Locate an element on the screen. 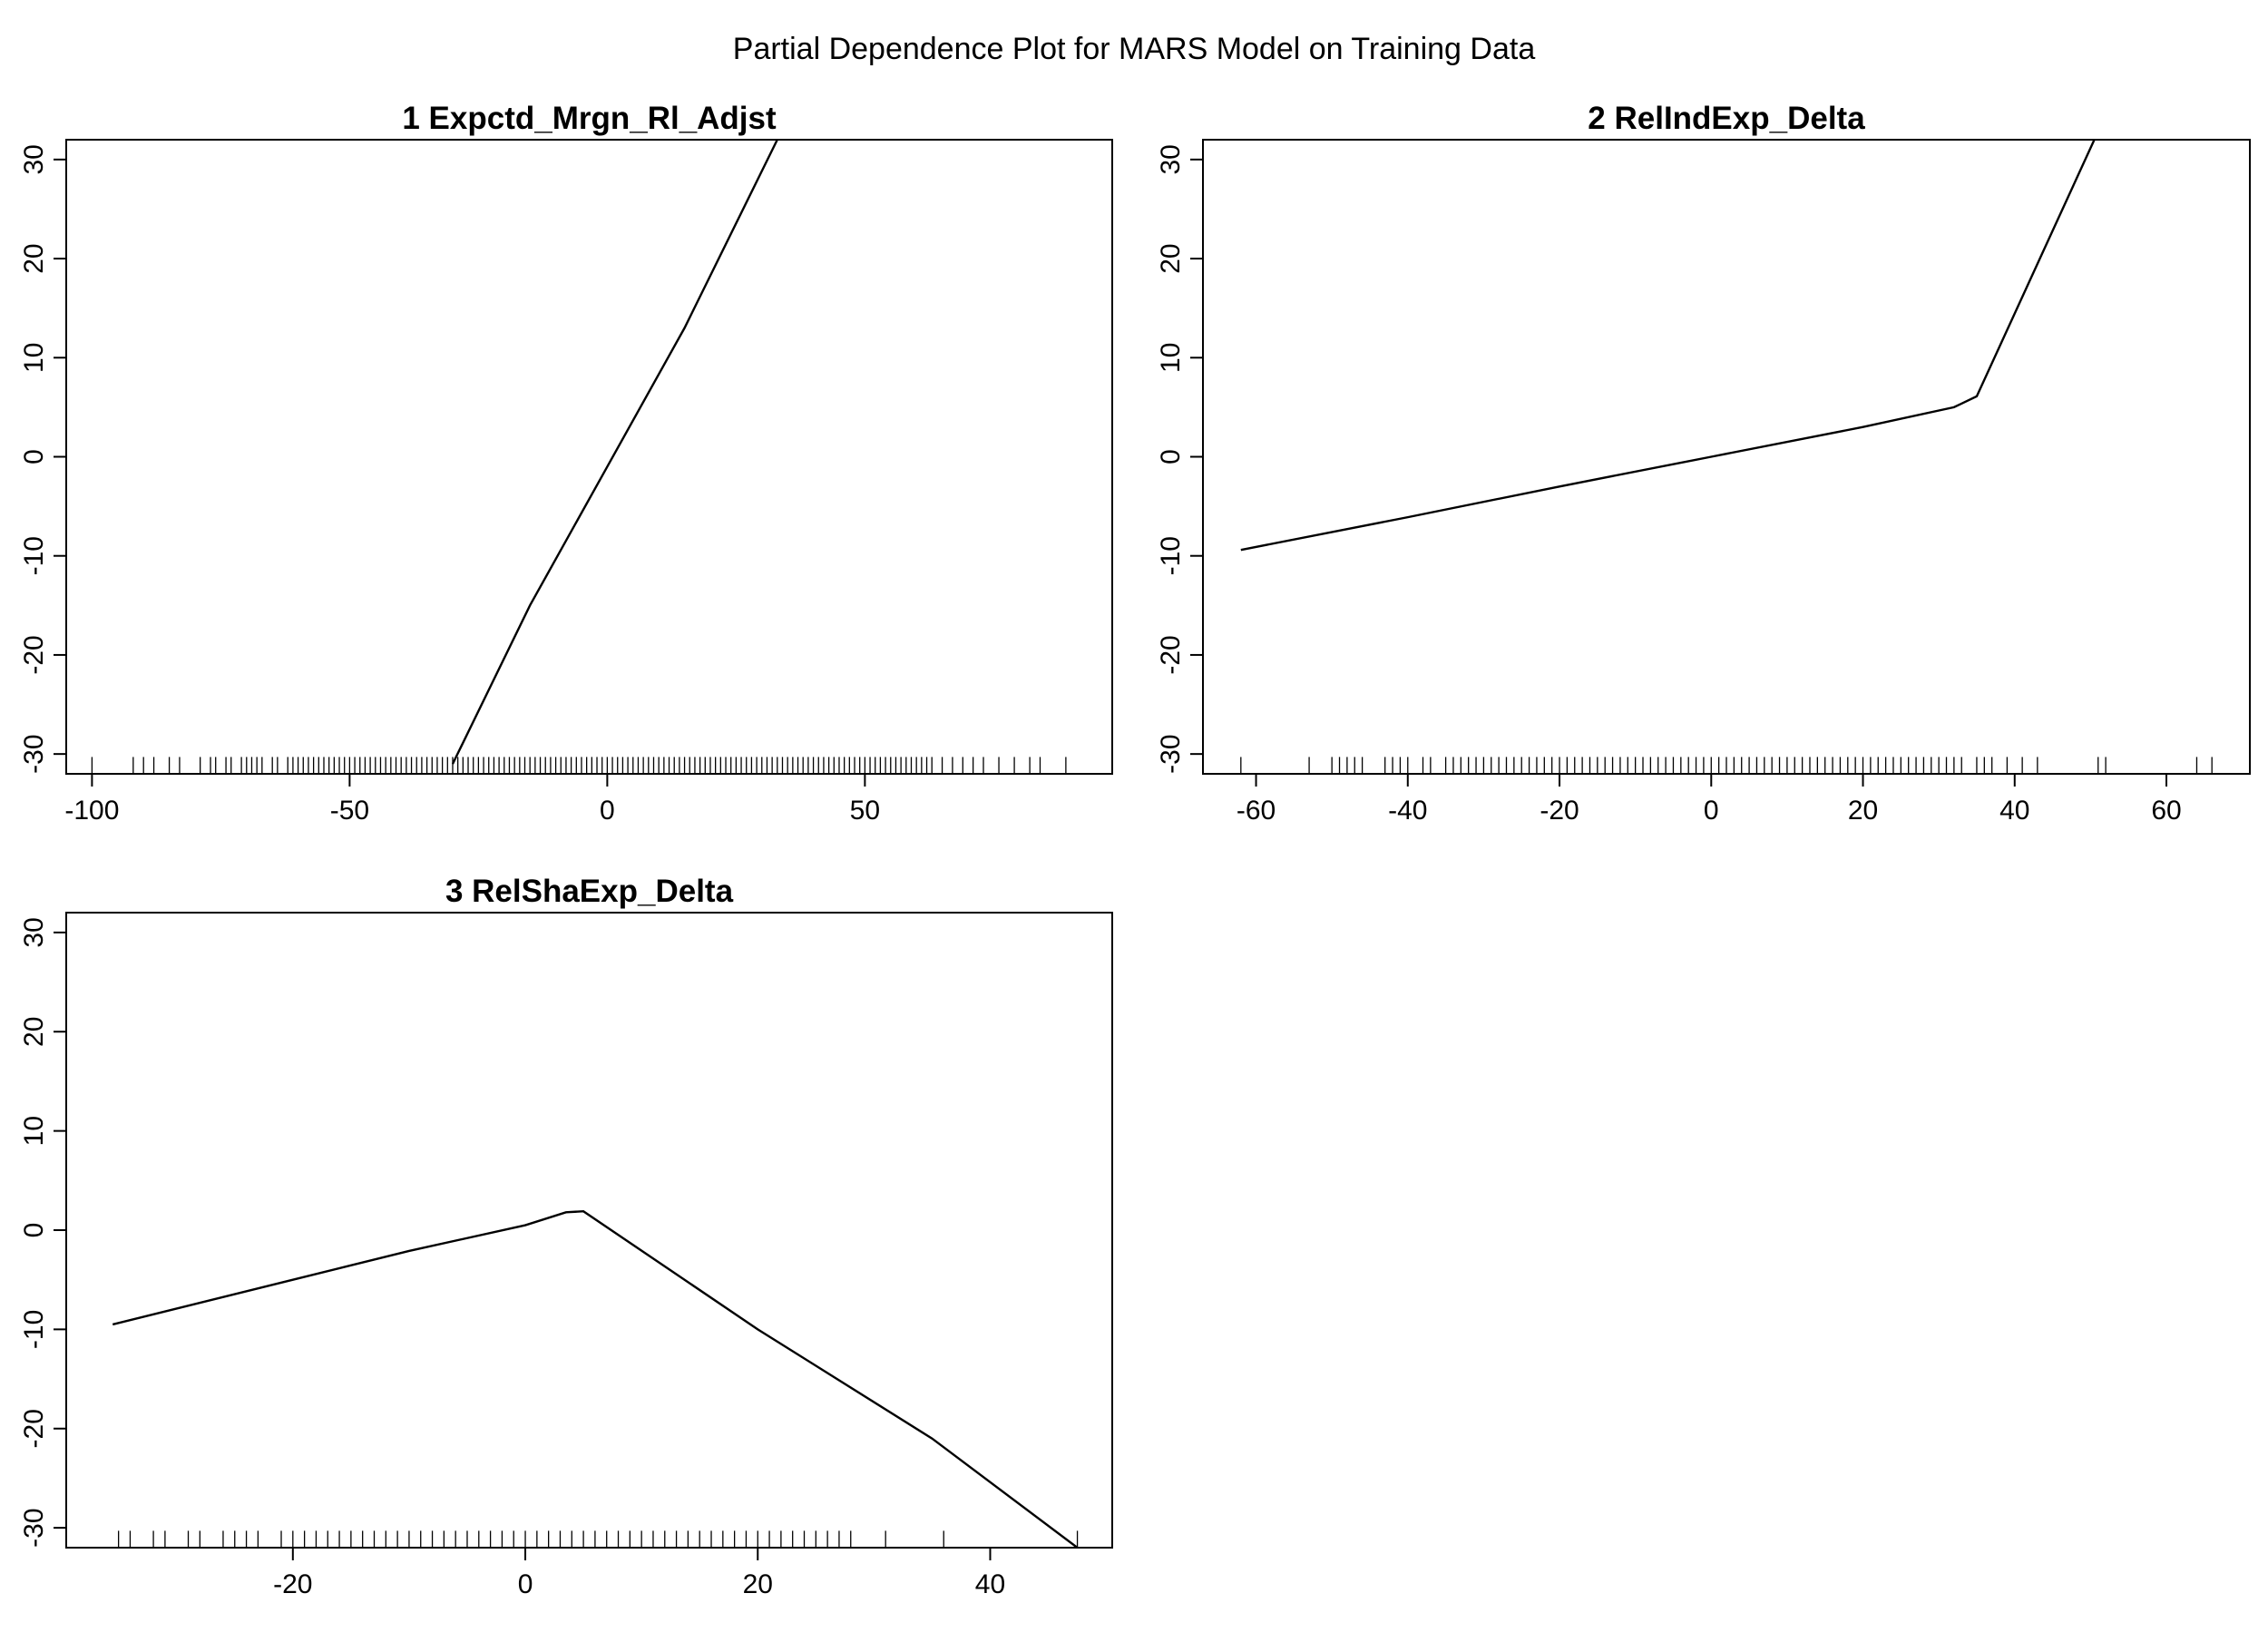 Image resolution: width=2268 pixels, height=1642 pixels. panel-title: 3 RelShaExp_Delta is located at coordinates (589, 892).